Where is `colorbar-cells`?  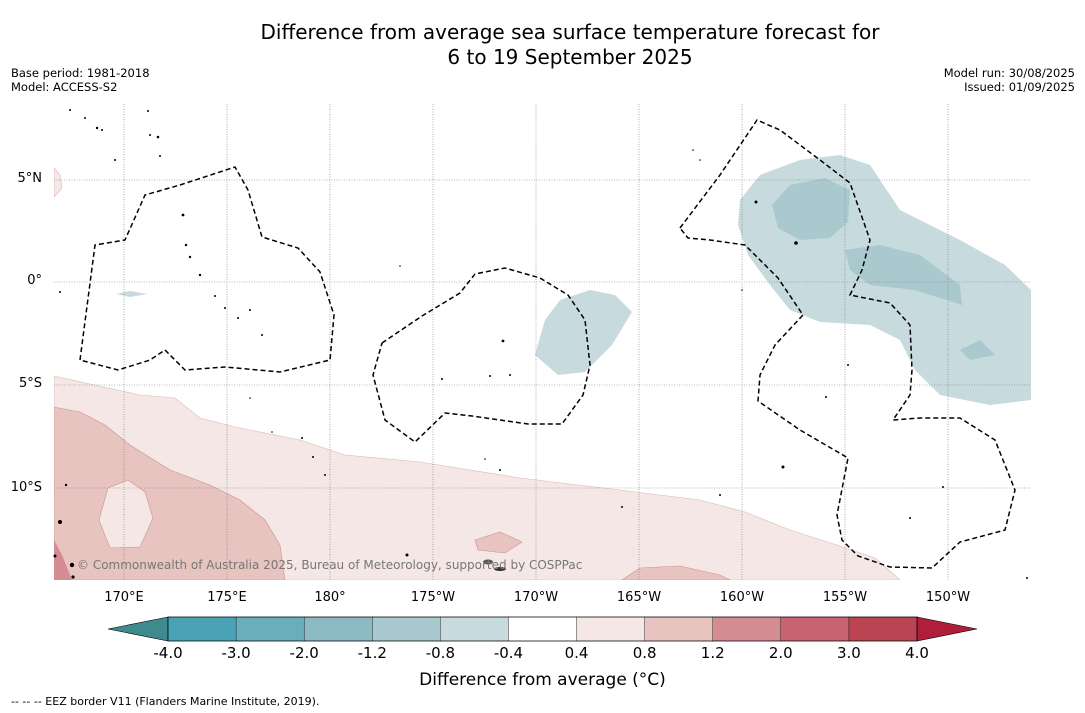 colorbar-cells is located at coordinates (542, 629).